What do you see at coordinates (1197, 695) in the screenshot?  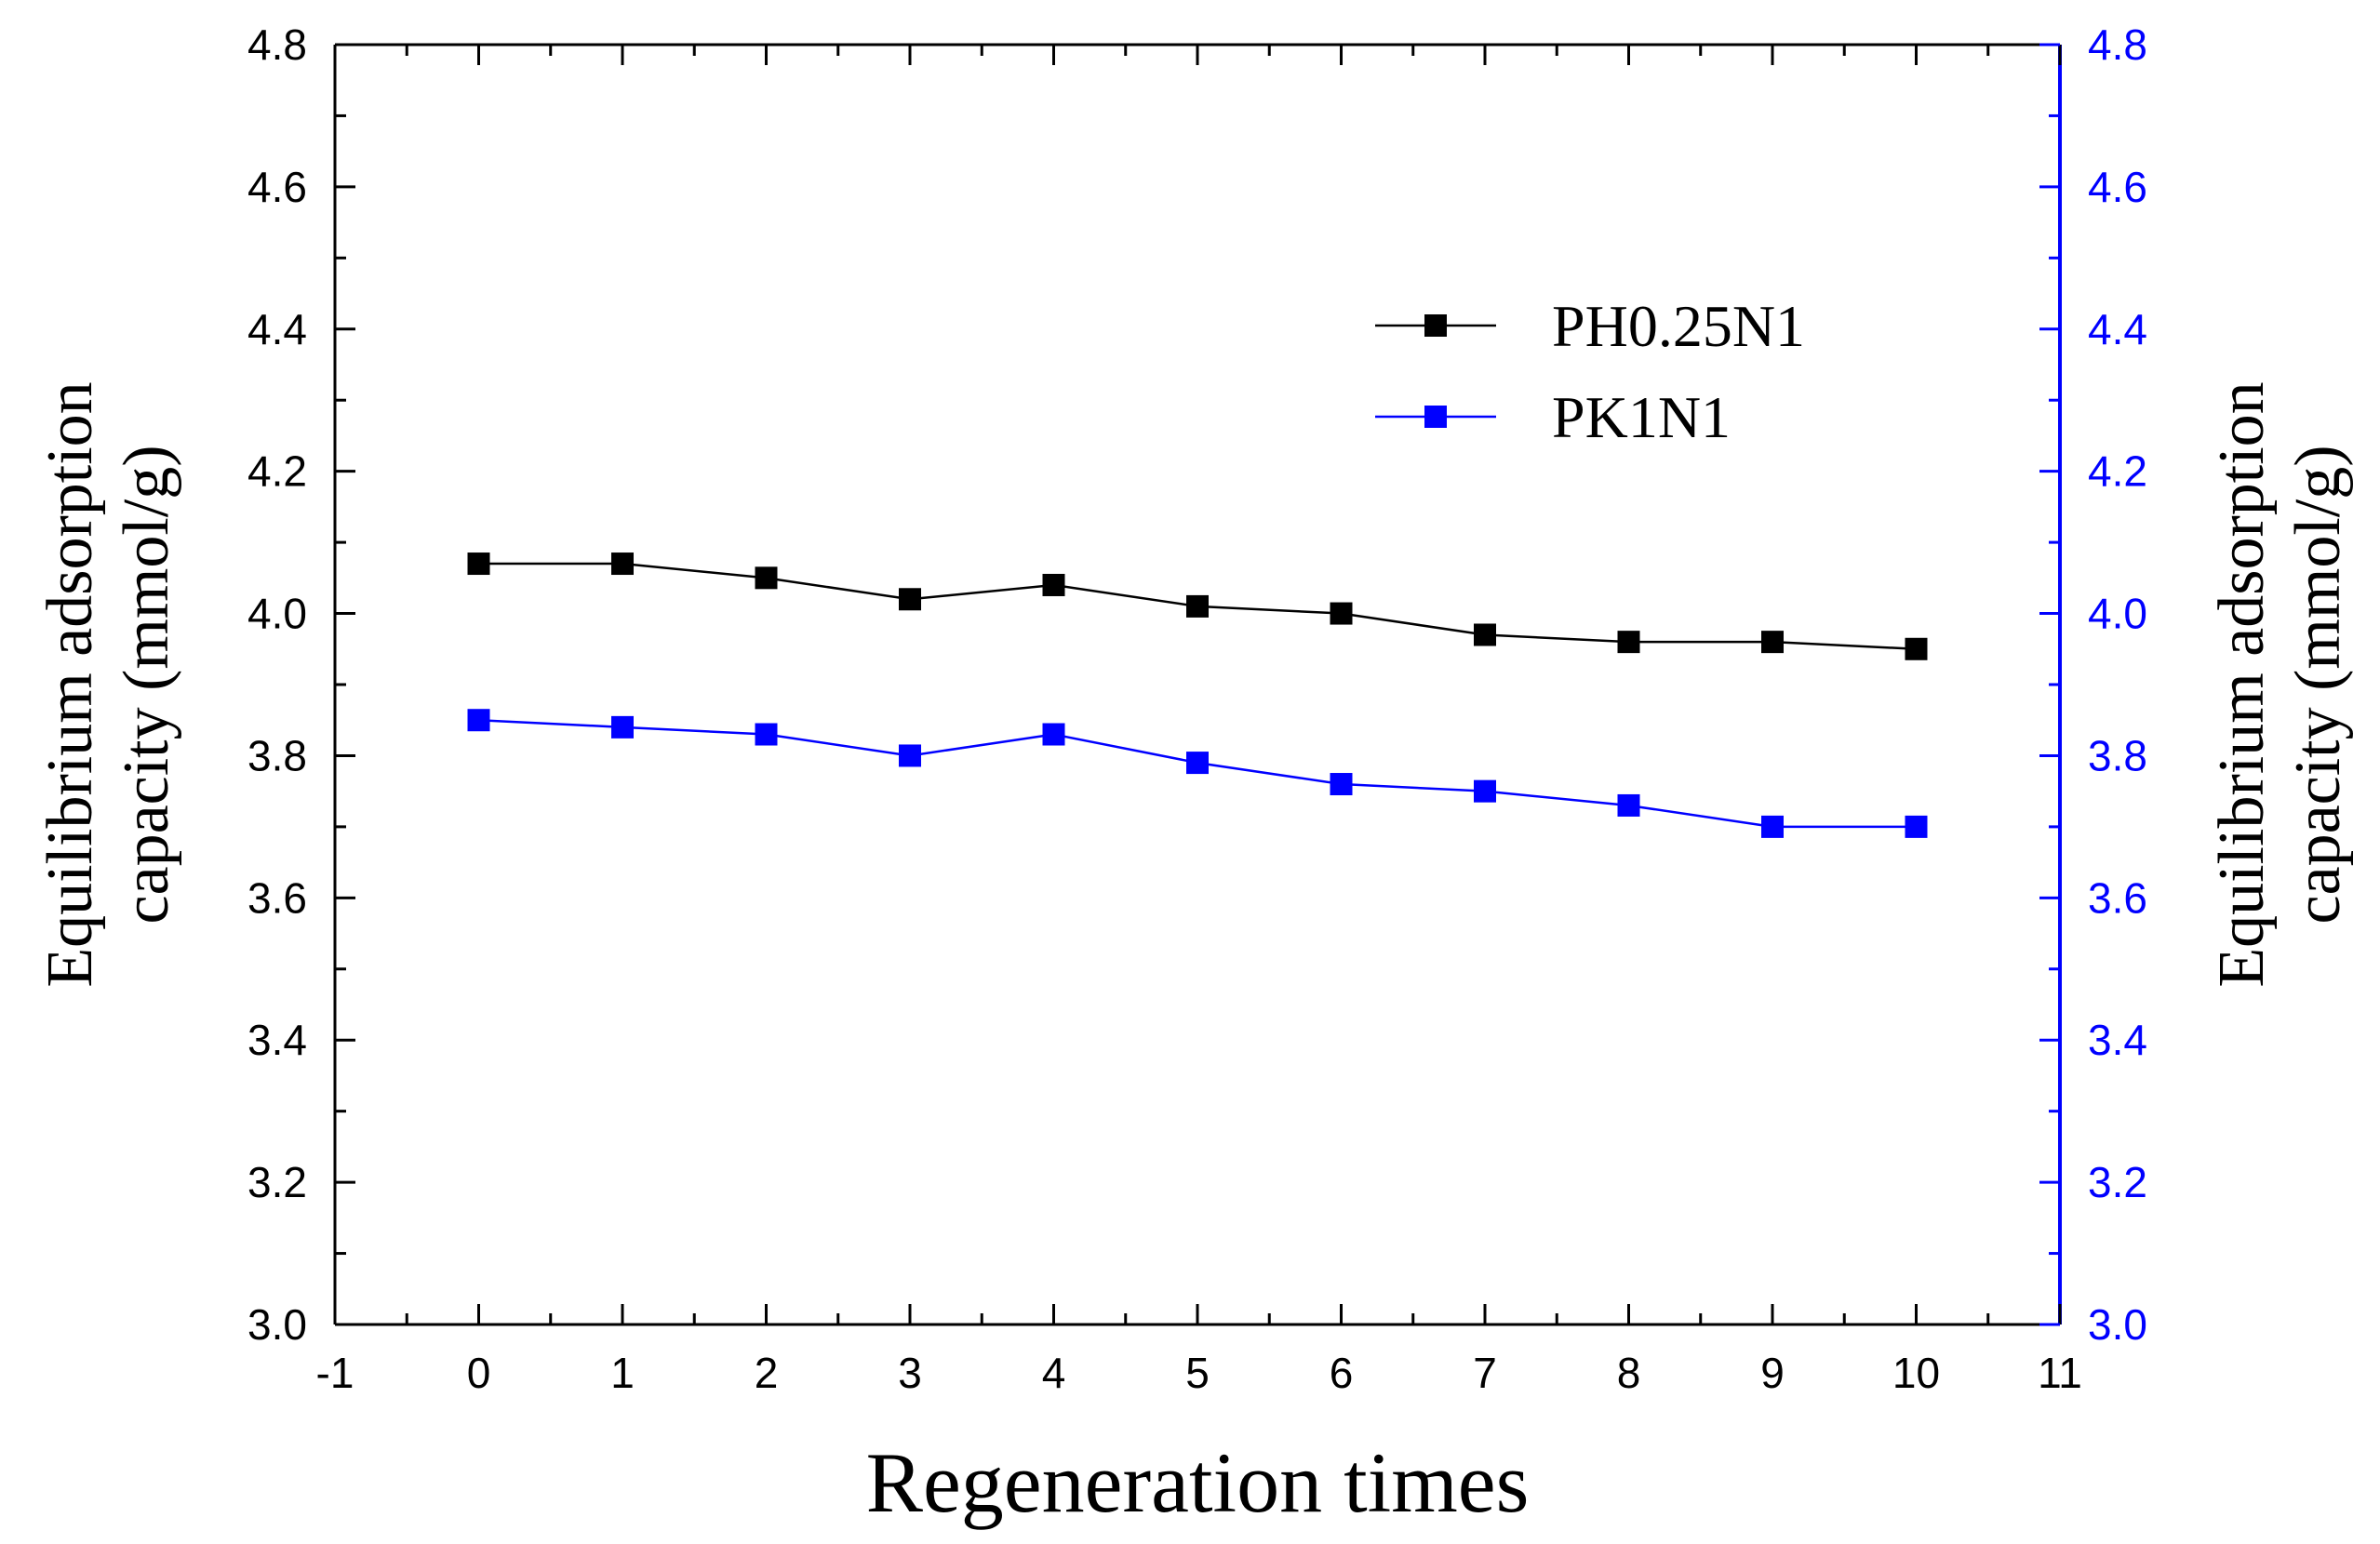 I see `series-layer` at bounding box center [1197, 695].